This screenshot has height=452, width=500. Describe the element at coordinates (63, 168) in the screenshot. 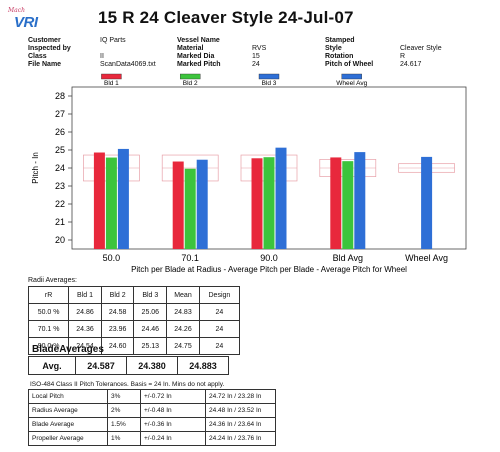

I see `y-axis: 20 21 22 23 24 25 26 27 28` at that location.